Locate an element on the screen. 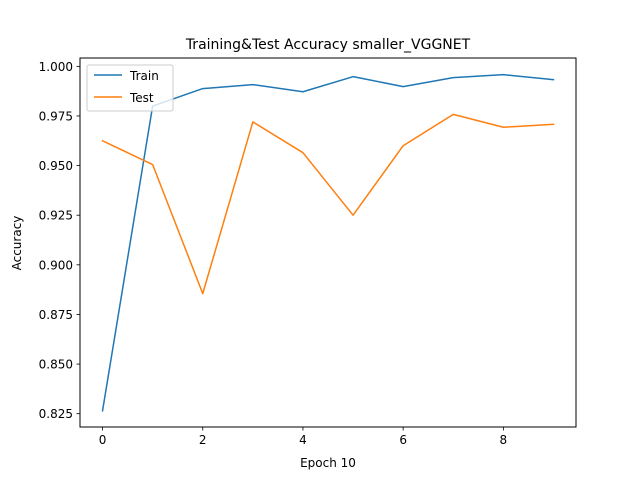  y-axis-label: Accuracy is located at coordinates (17, 243).